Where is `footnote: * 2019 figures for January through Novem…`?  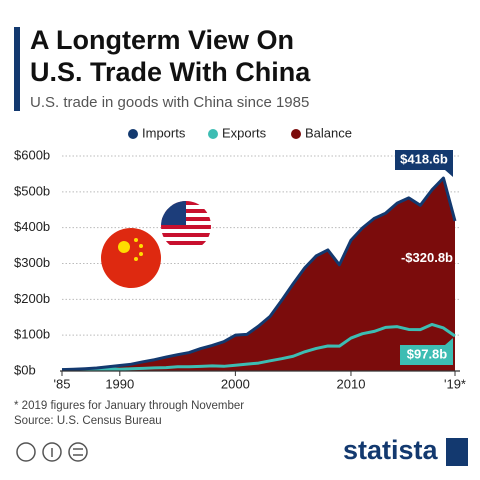
footnote: * 2019 figures for January through Novem… is located at coordinates (129, 406).